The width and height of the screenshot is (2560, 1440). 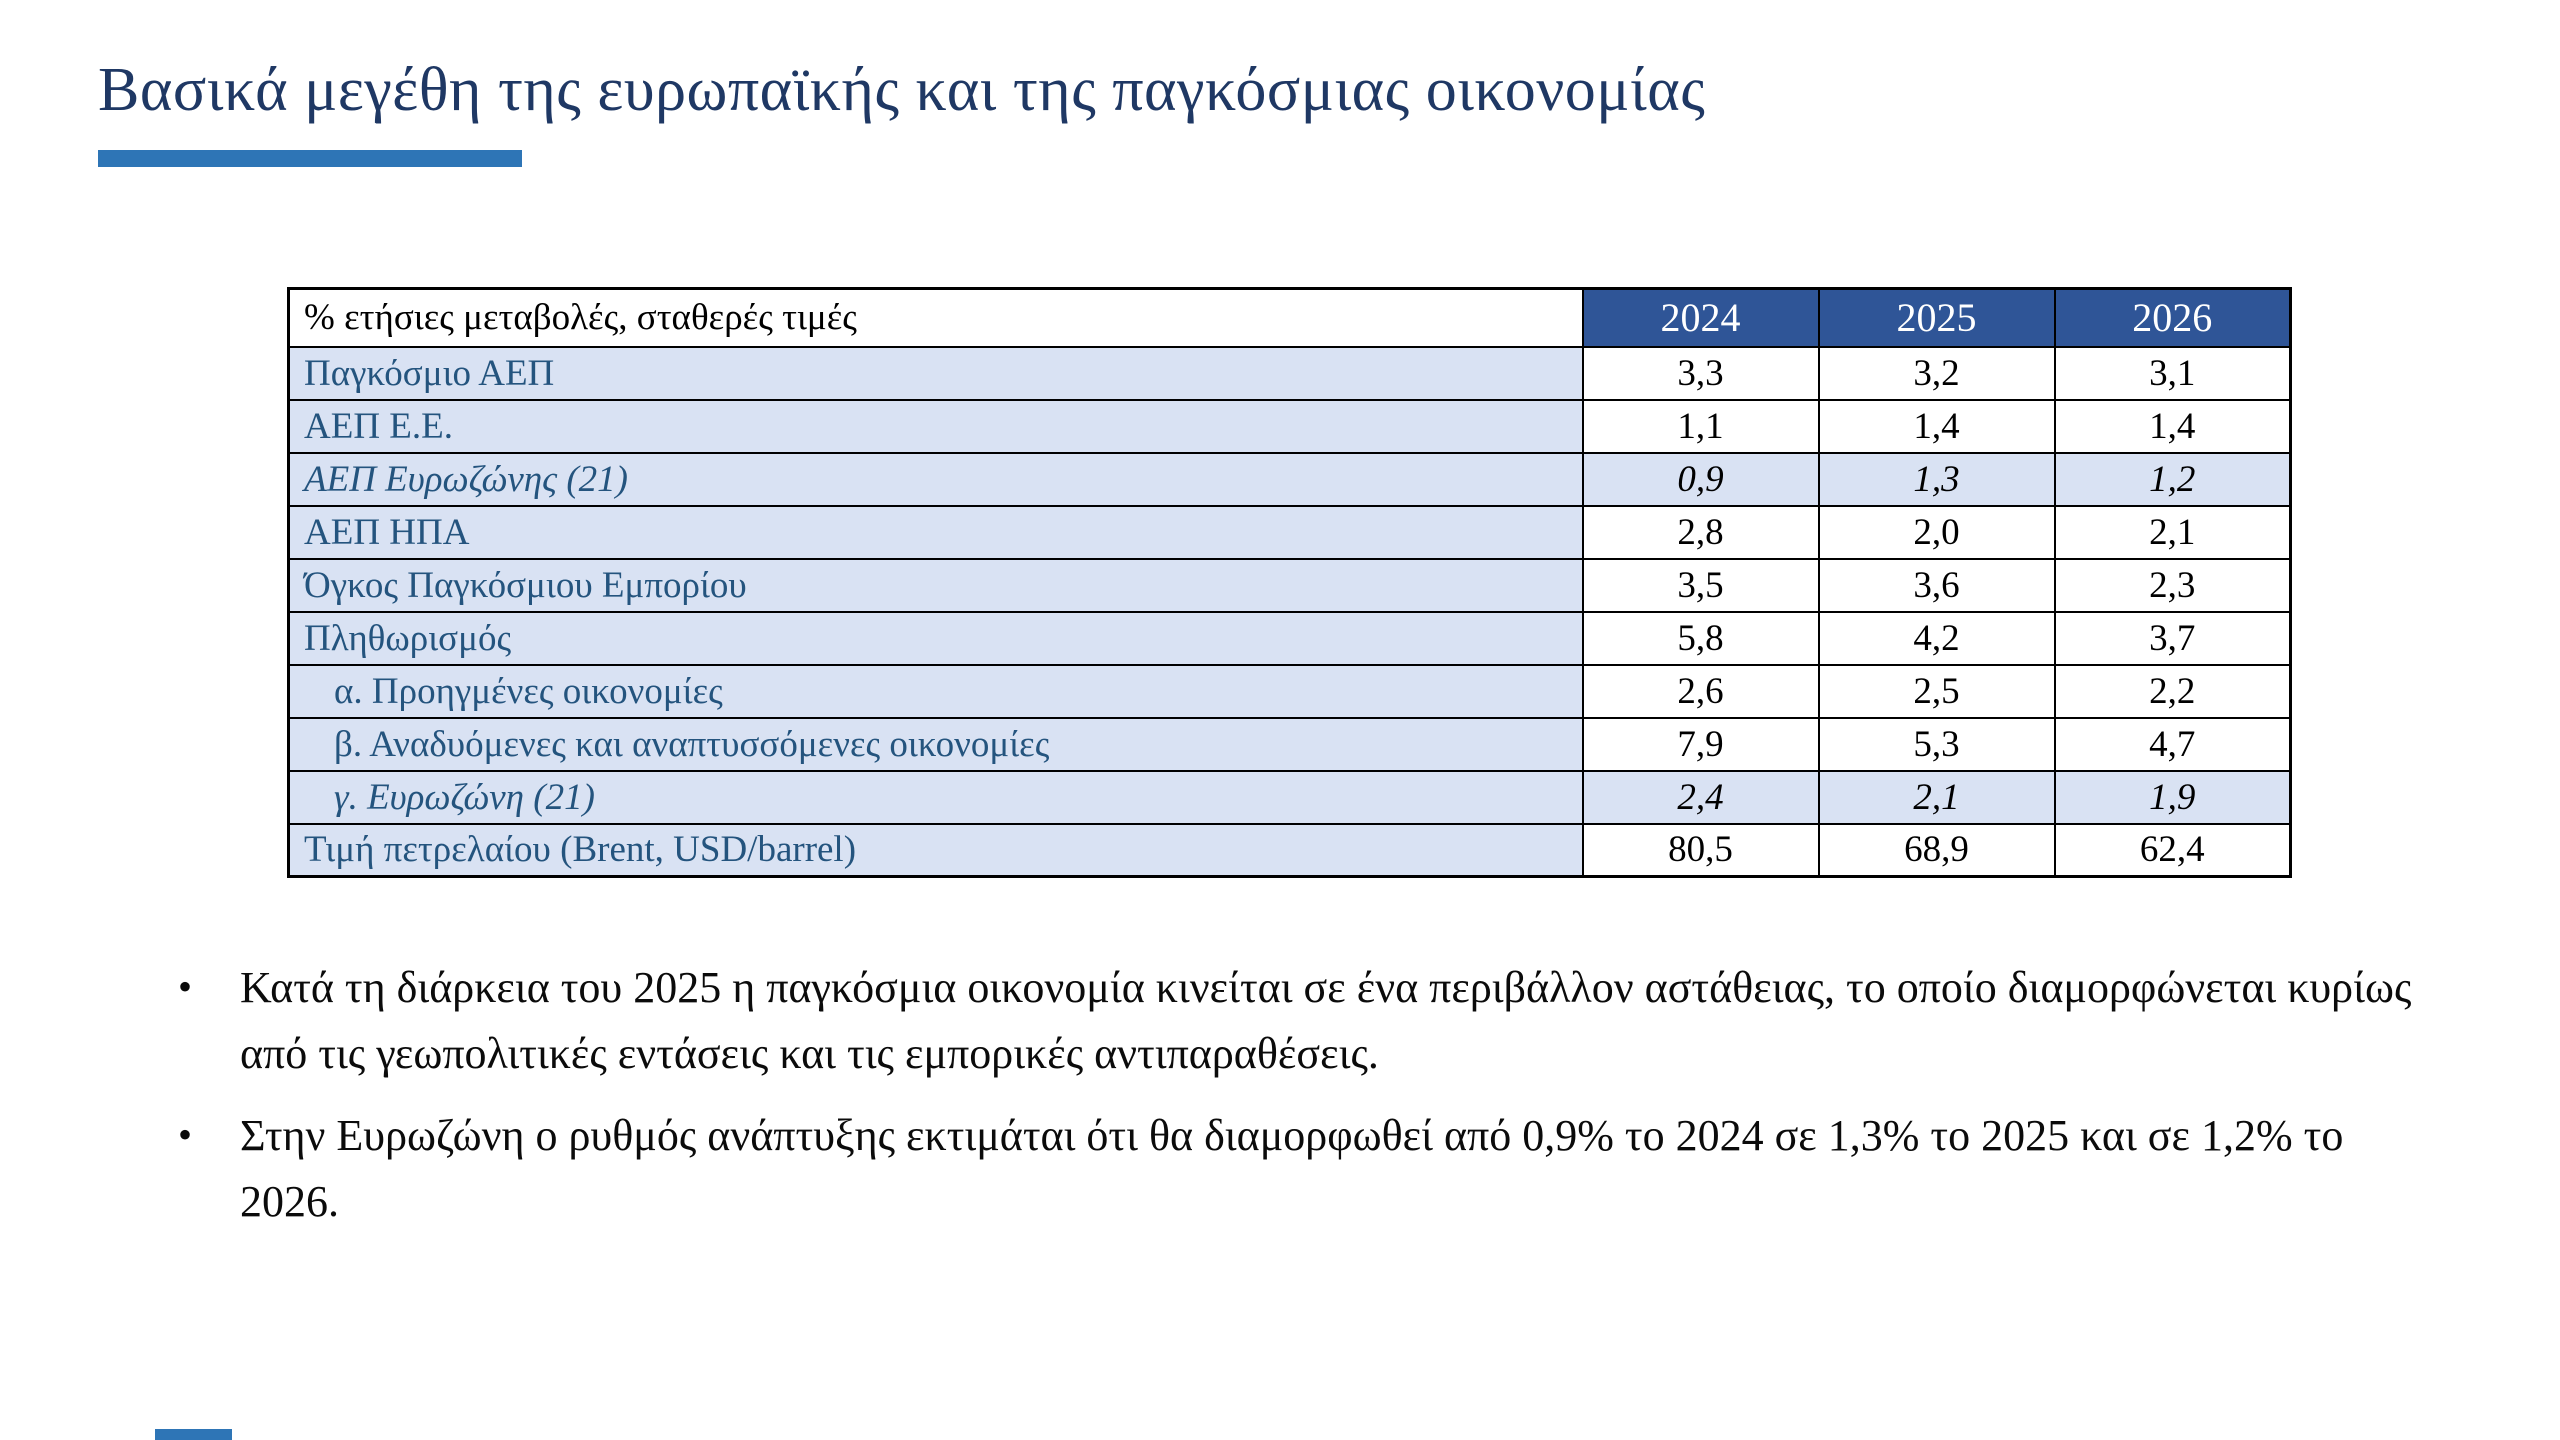 What do you see at coordinates (935, 479) in the screenshot?
I see `row-label: ΑΕΠ Ευρωζώνης (21)` at bounding box center [935, 479].